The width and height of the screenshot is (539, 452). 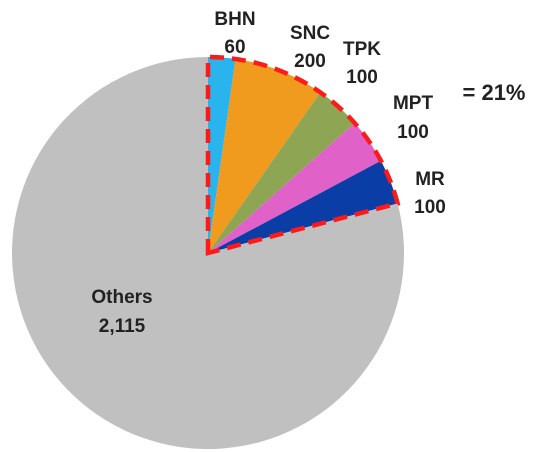 I want to click on slice-label: TPK, so click(x=362, y=49).